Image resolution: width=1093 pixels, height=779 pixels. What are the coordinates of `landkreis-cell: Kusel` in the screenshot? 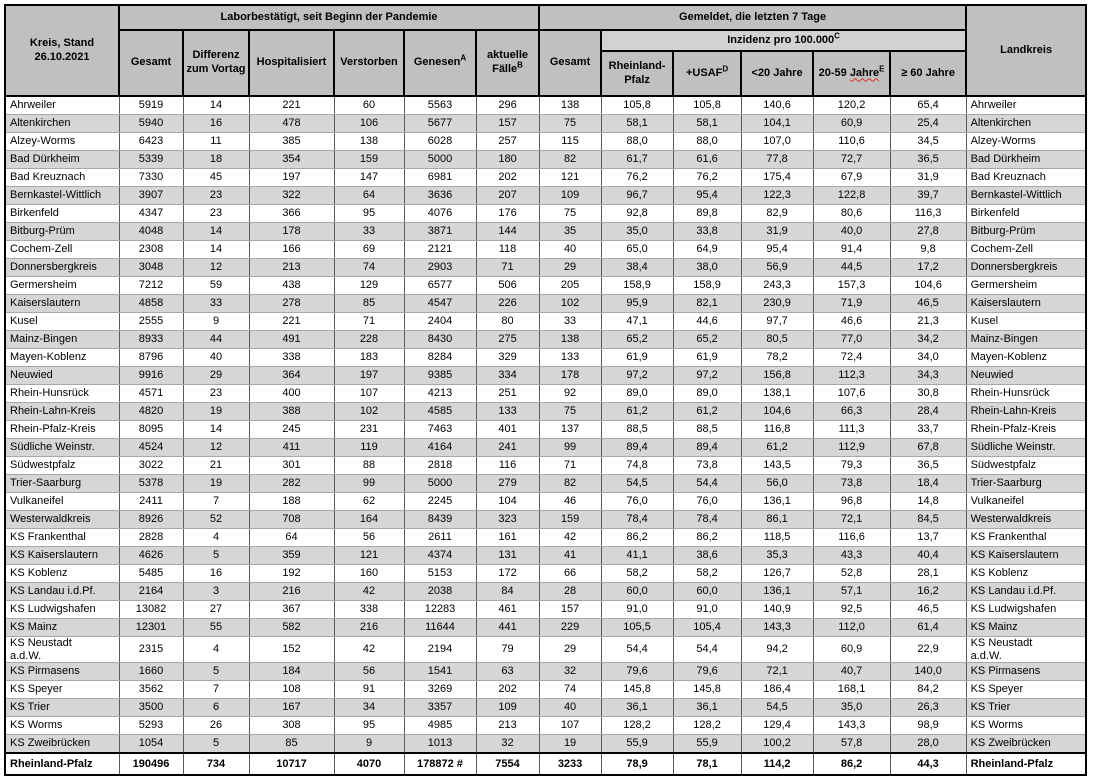 It's located at (1026, 321).